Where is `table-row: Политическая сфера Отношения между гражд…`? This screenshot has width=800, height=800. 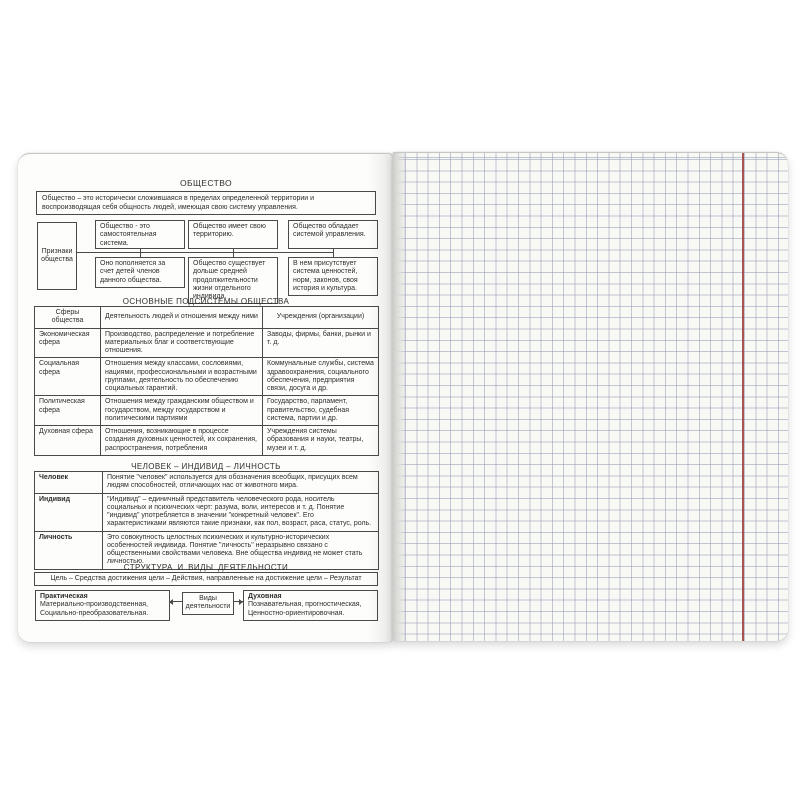 table-row: Политическая сфера Отношения между гражд… is located at coordinates (206, 410).